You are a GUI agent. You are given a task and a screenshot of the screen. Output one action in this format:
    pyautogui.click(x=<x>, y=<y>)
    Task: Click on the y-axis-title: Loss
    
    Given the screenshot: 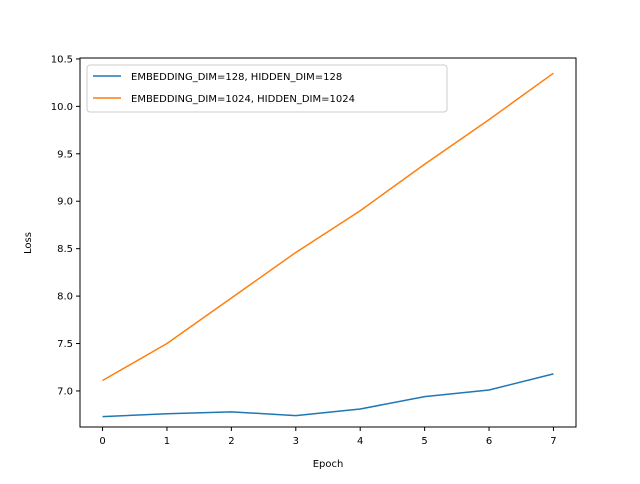 What is the action you would take?
    pyautogui.click(x=28, y=243)
    